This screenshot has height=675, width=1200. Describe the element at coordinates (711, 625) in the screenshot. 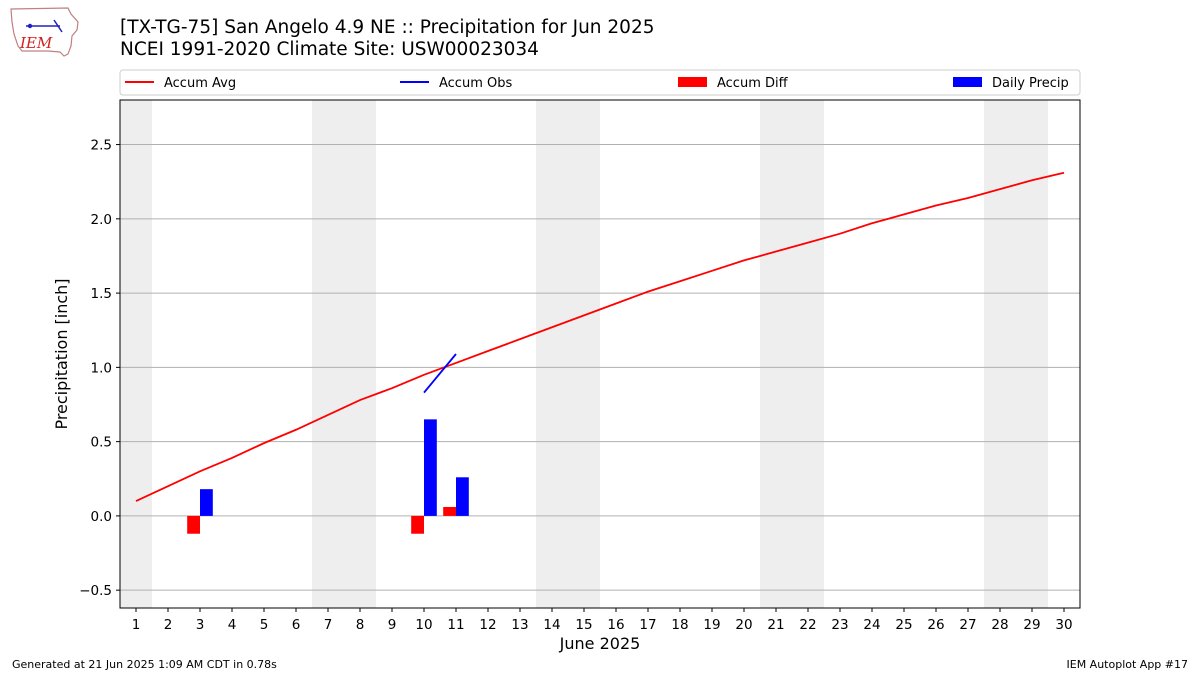

I see `x-tick-label: 19` at that location.